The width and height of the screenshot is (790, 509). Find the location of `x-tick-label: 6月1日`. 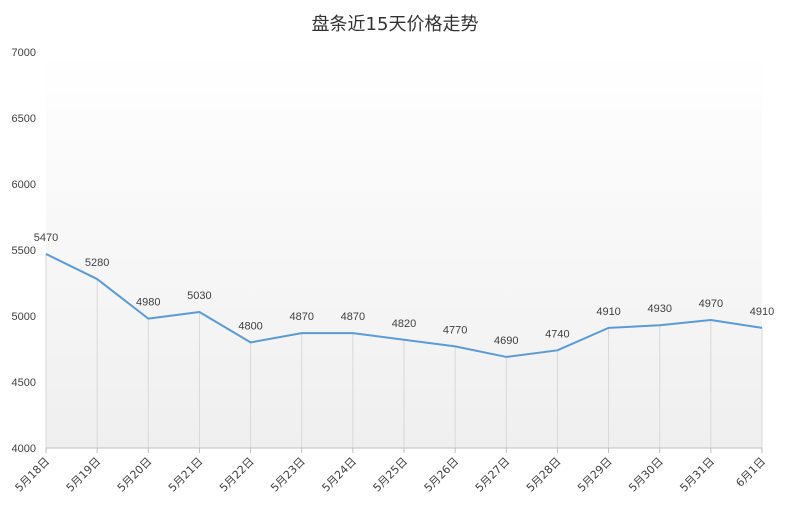

x-tick-label: 6月1日 is located at coordinates (750, 472).